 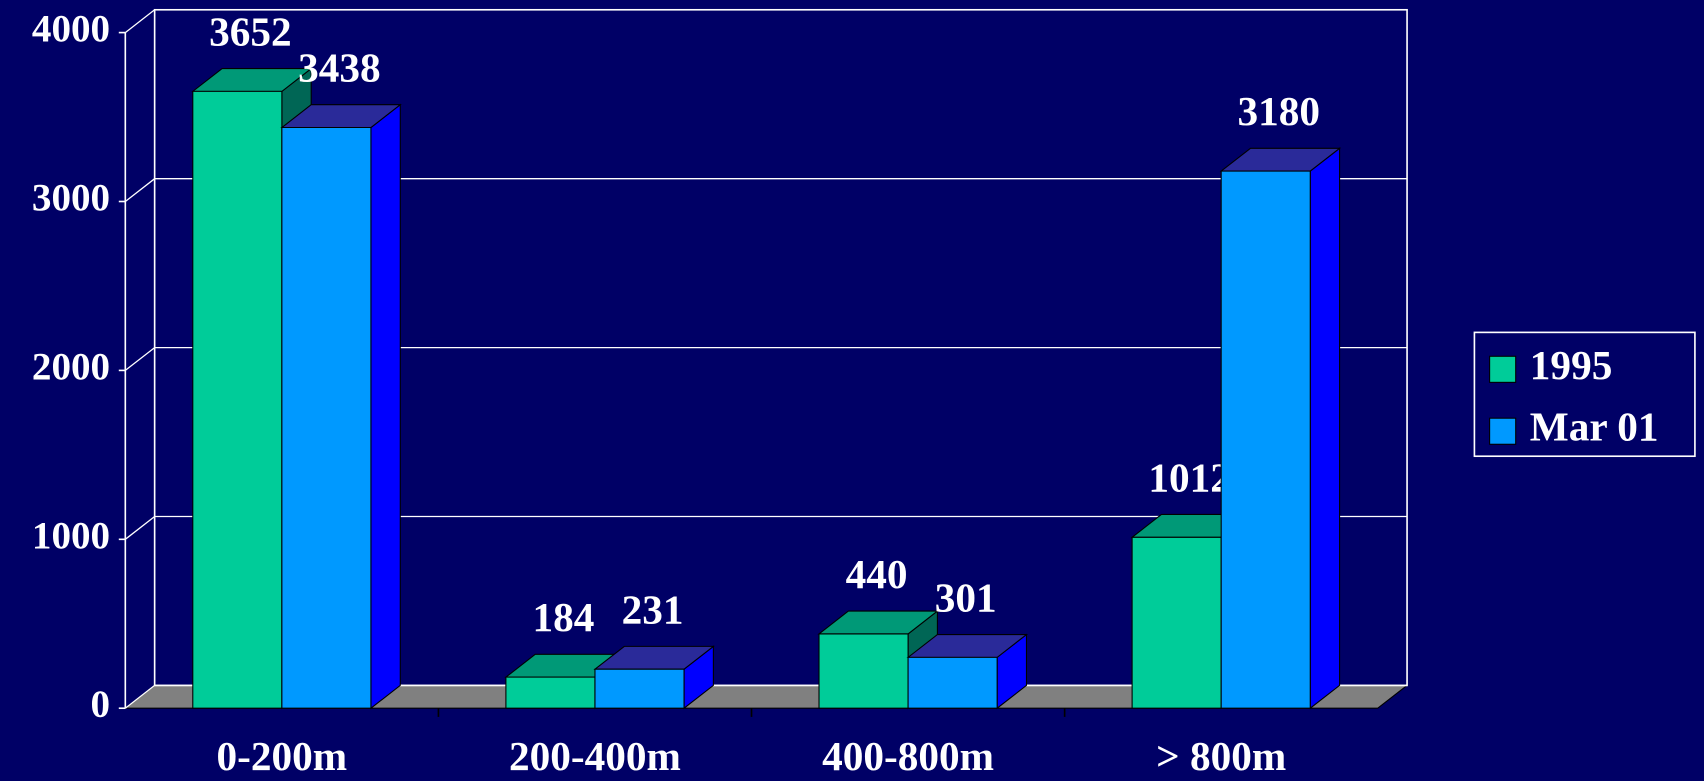 What do you see at coordinates (282, 756) in the screenshot?
I see `x-tick-label: 0-200m` at bounding box center [282, 756].